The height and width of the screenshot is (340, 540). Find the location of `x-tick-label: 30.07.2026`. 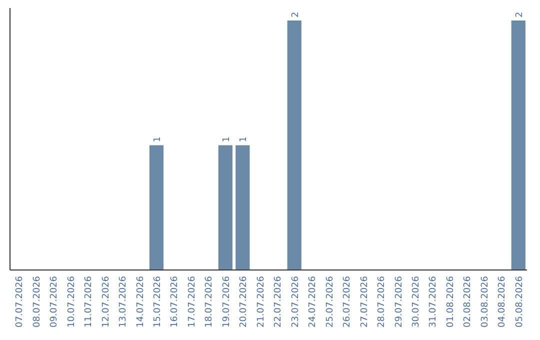

x-tick-label: 30.07.2026 is located at coordinates (416, 302).